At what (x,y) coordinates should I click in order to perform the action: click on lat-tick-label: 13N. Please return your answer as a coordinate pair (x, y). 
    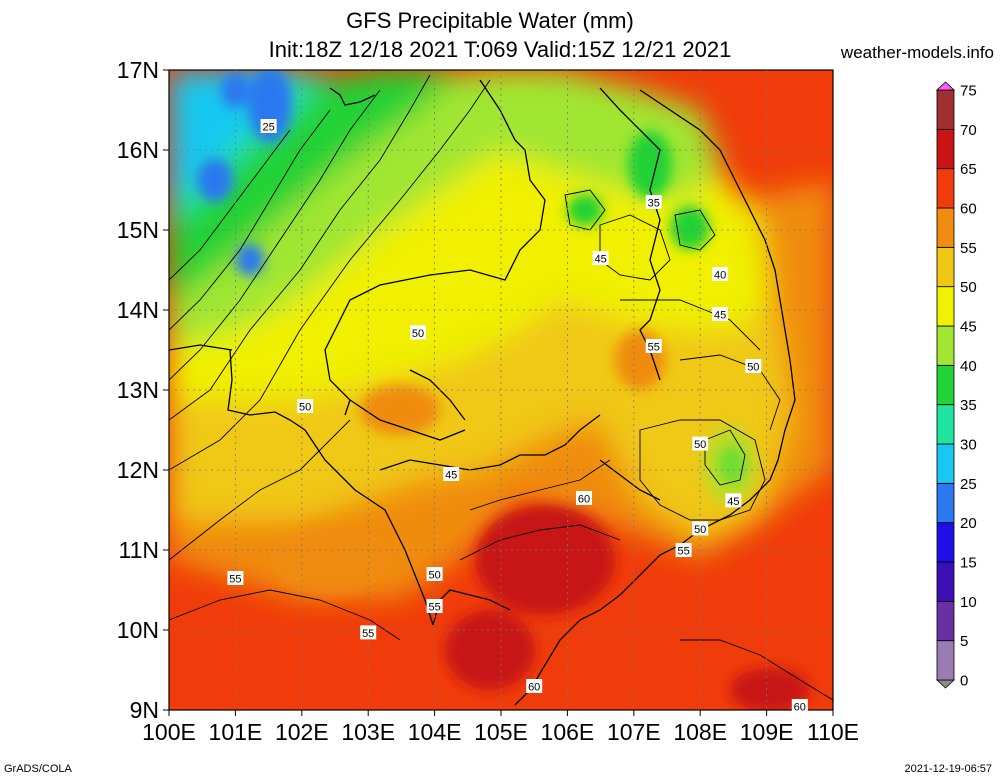
    Looking at the image, I should click on (138, 390).